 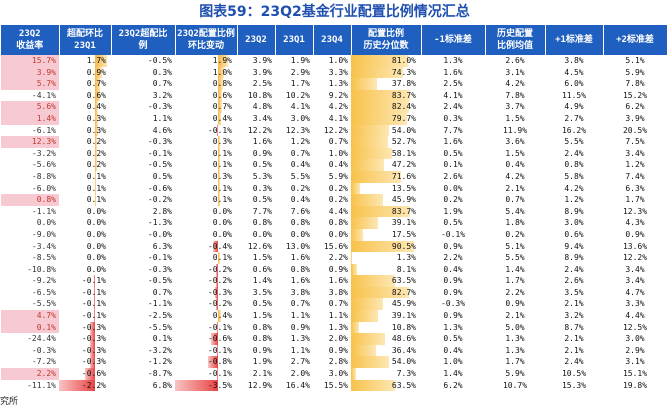 I want to click on table-cell: 3.2%, so click(x=574, y=316).